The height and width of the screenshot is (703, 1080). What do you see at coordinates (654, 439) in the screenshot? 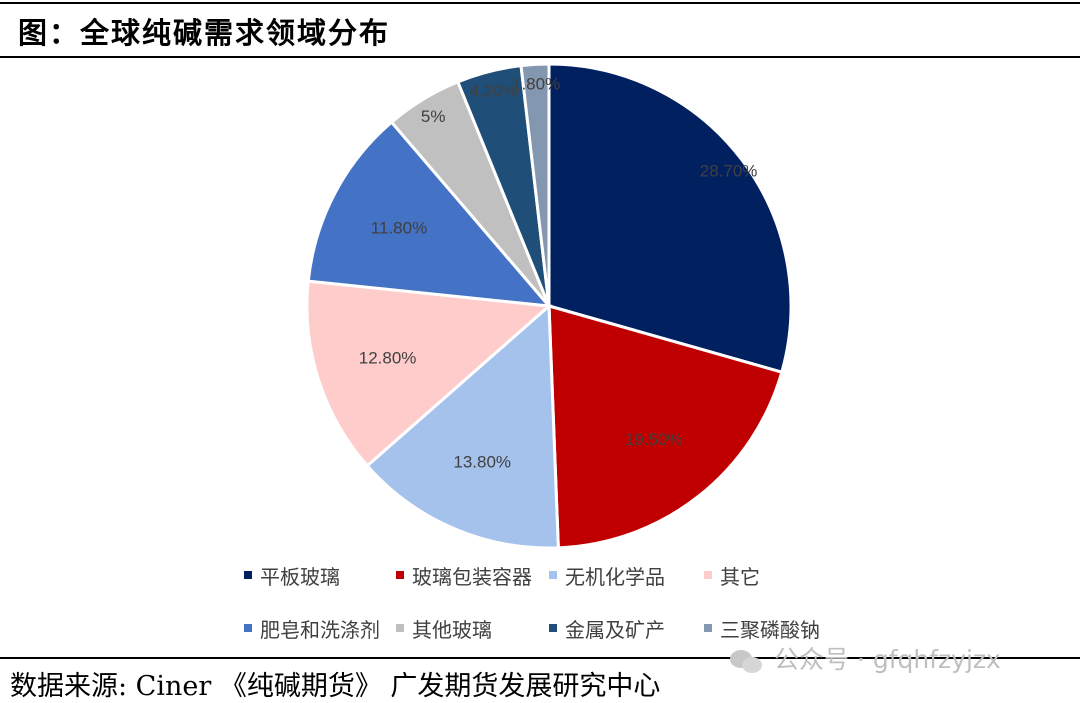
I see `data-label-1: 19.50%` at bounding box center [654, 439].